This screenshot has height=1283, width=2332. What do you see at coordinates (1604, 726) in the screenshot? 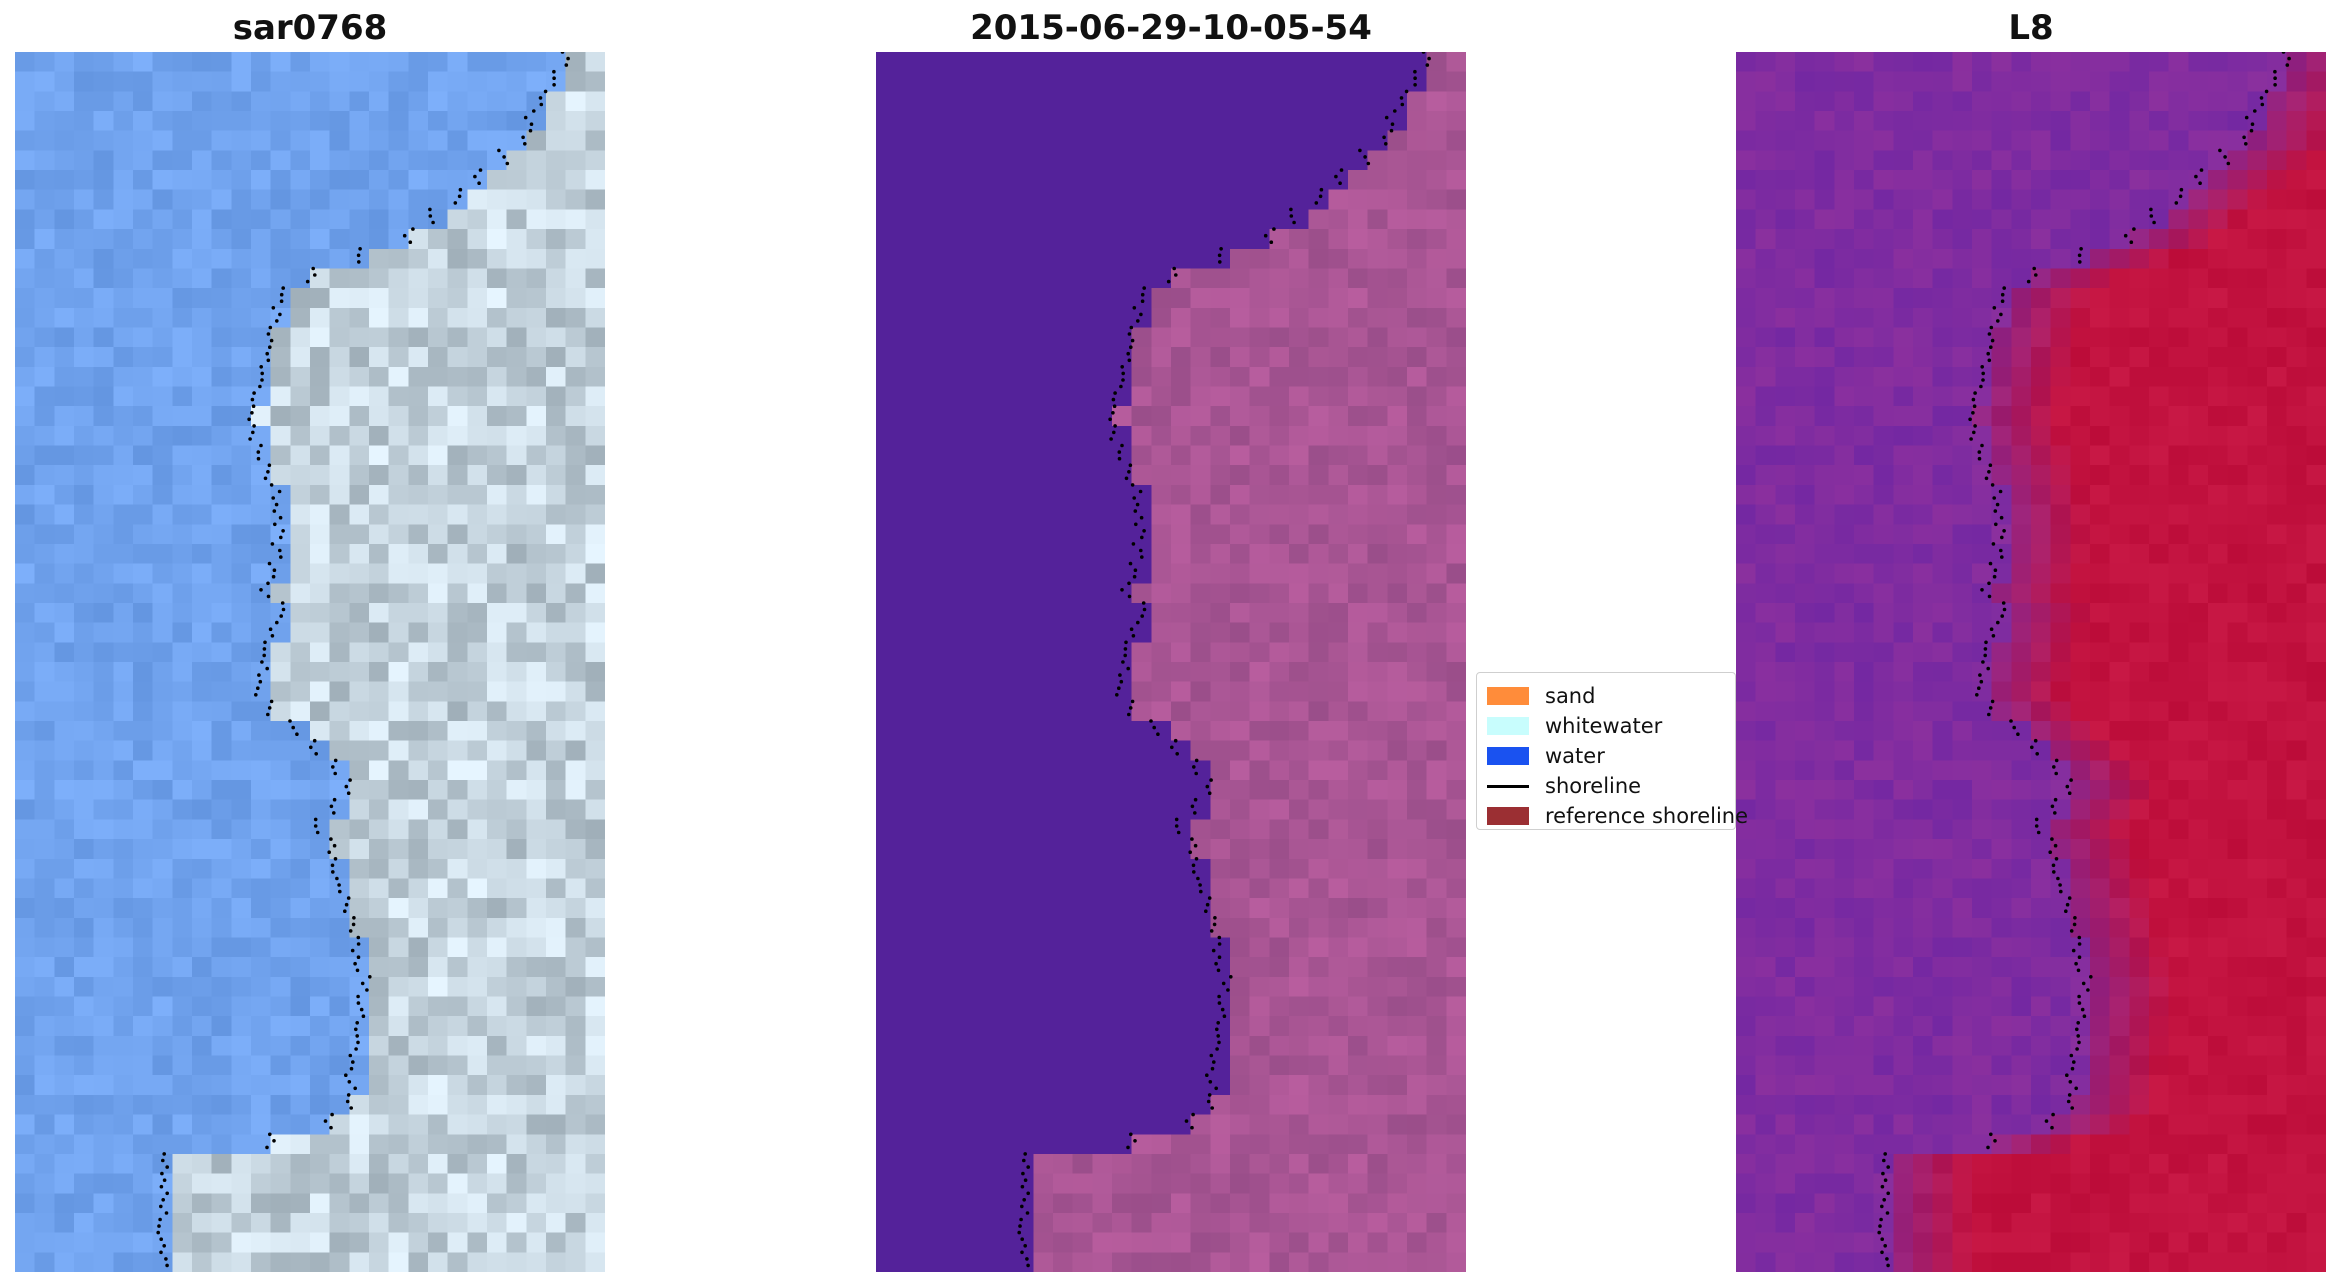
I see `legend-label: whitewater` at bounding box center [1604, 726].